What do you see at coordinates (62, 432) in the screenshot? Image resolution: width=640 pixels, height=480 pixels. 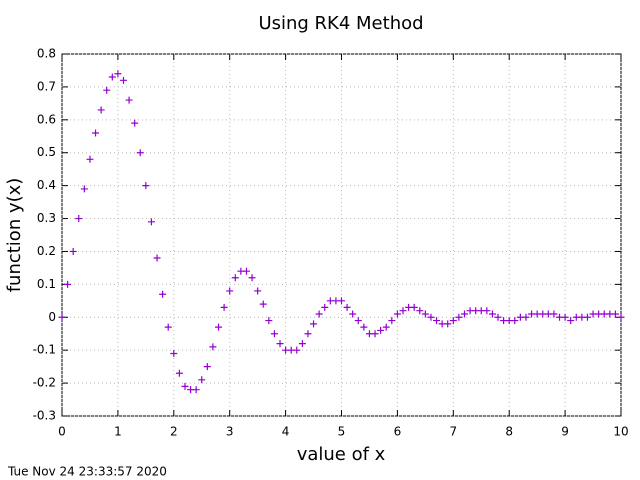 I see `x-tick-label: 0` at bounding box center [62, 432].